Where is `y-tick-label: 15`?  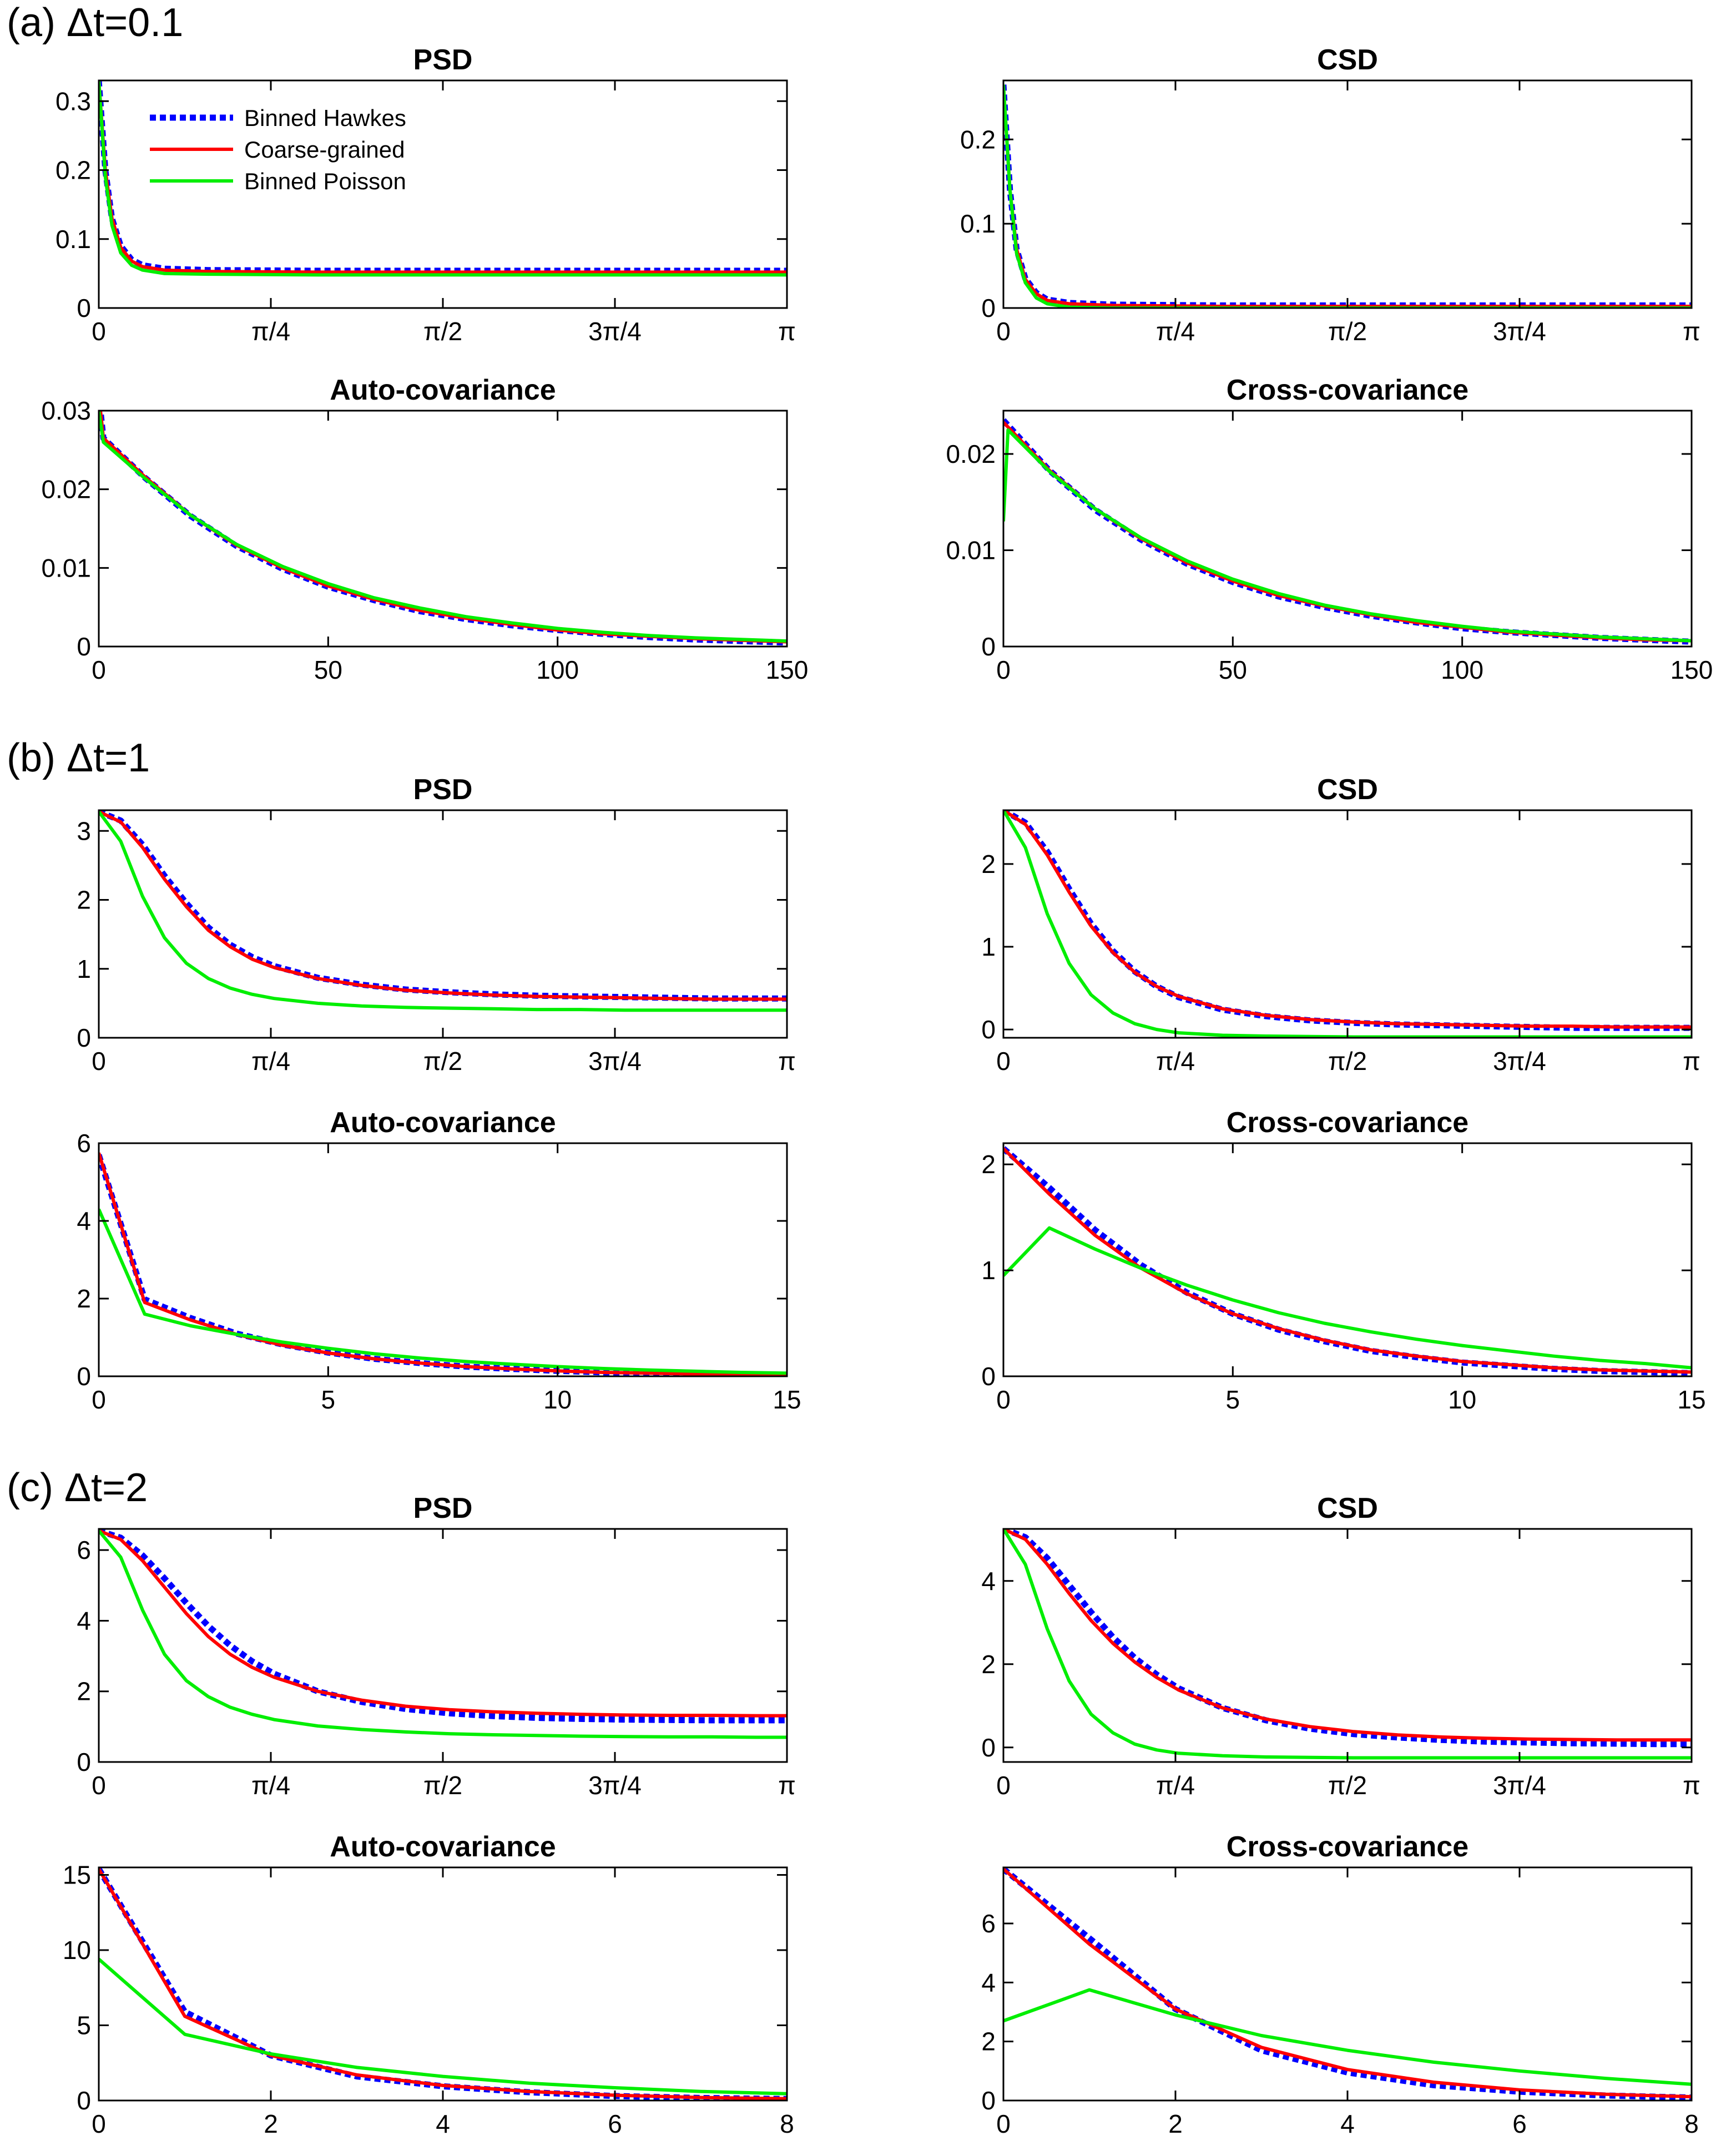
y-tick-label: 15 is located at coordinates (77, 1875).